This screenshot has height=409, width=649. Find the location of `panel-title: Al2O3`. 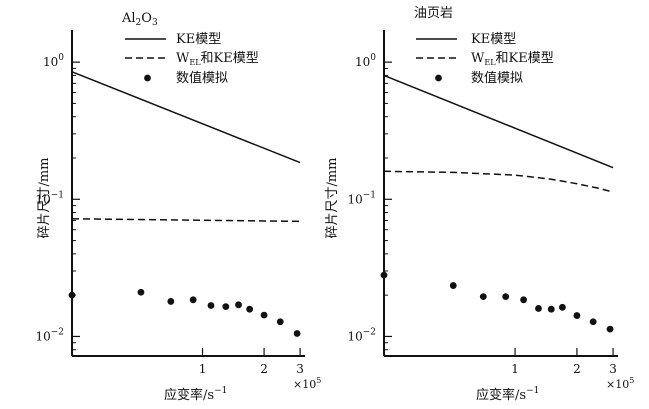

panel-title: Al2O3 is located at coordinates (139, 19).